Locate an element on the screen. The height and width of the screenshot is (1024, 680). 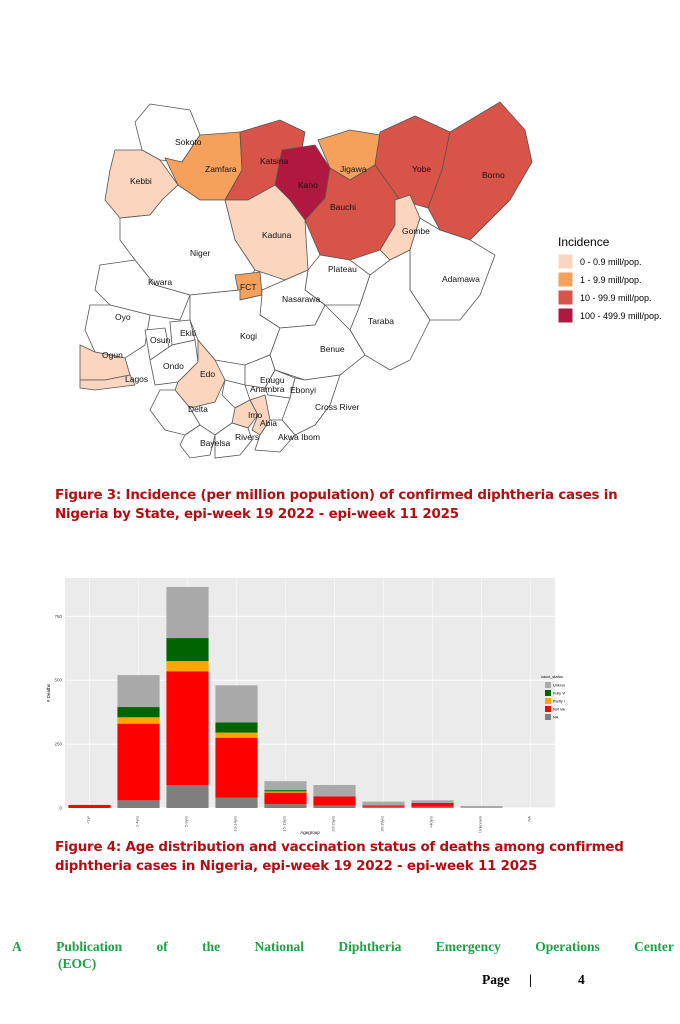
bar-15-19yrs-fully-vacc is located at coordinates (285, 791).